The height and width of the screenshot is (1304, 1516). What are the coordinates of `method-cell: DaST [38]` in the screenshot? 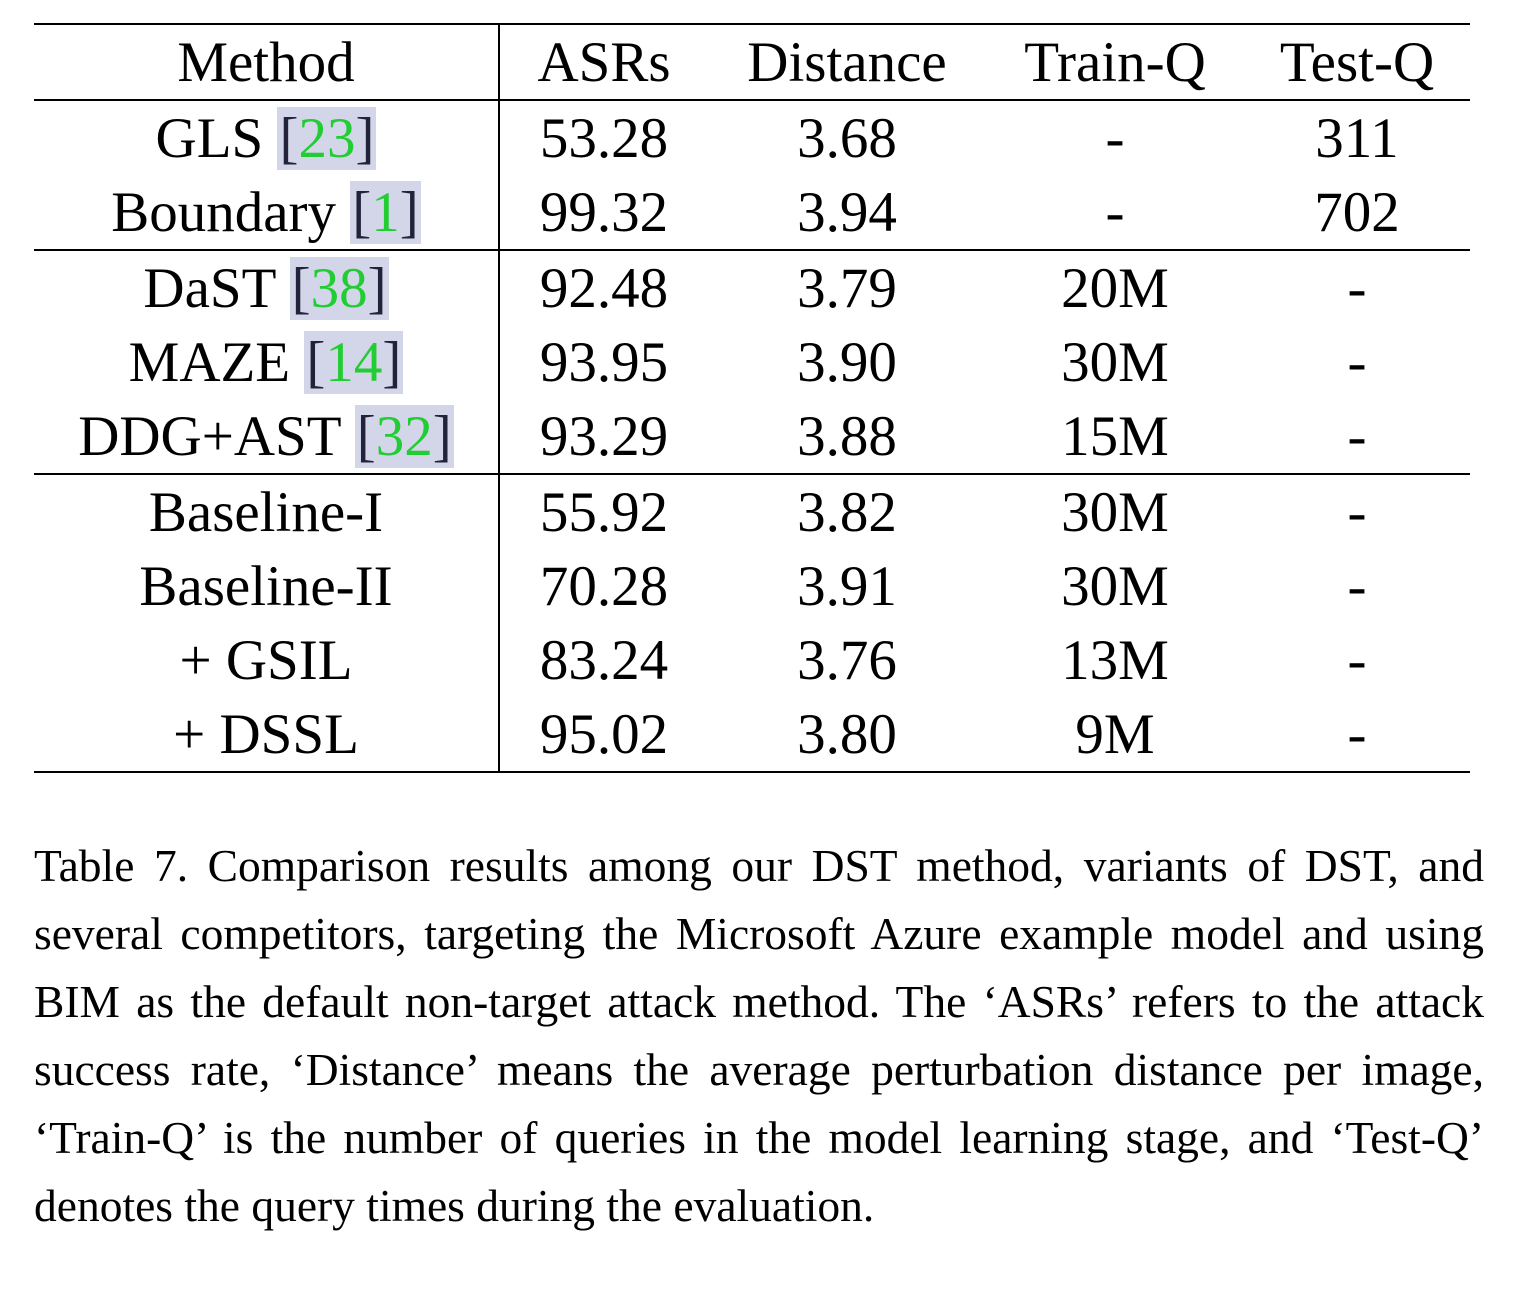 It's located at (267, 287).